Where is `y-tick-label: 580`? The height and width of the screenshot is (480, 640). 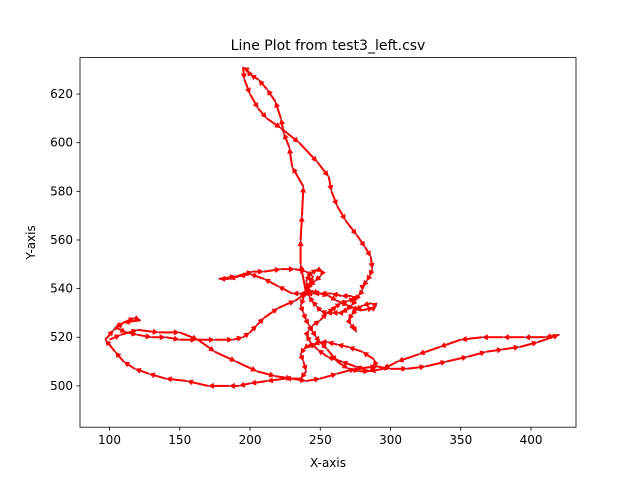
y-tick-label: 580 is located at coordinates (61, 191).